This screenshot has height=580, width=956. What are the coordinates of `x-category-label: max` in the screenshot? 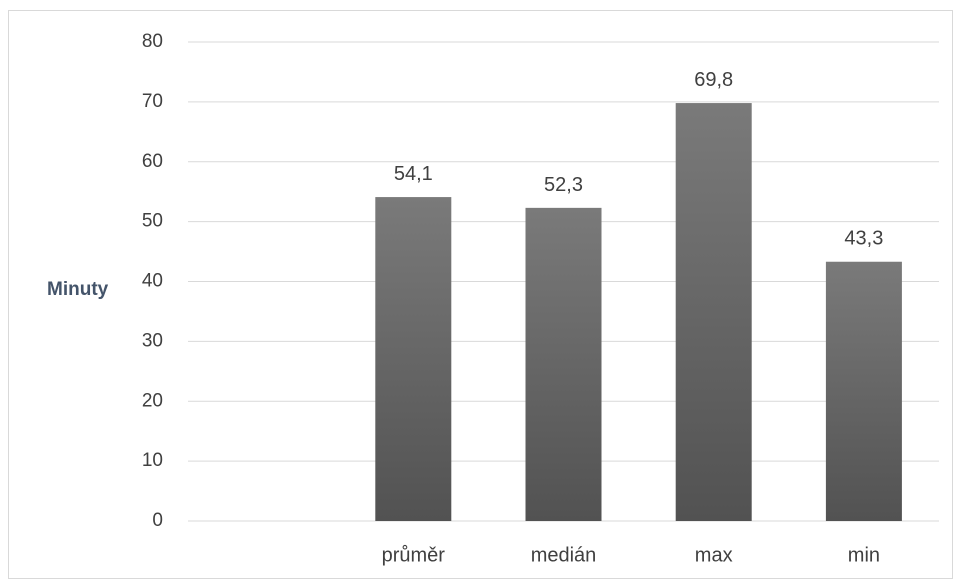 It's located at (714, 555).